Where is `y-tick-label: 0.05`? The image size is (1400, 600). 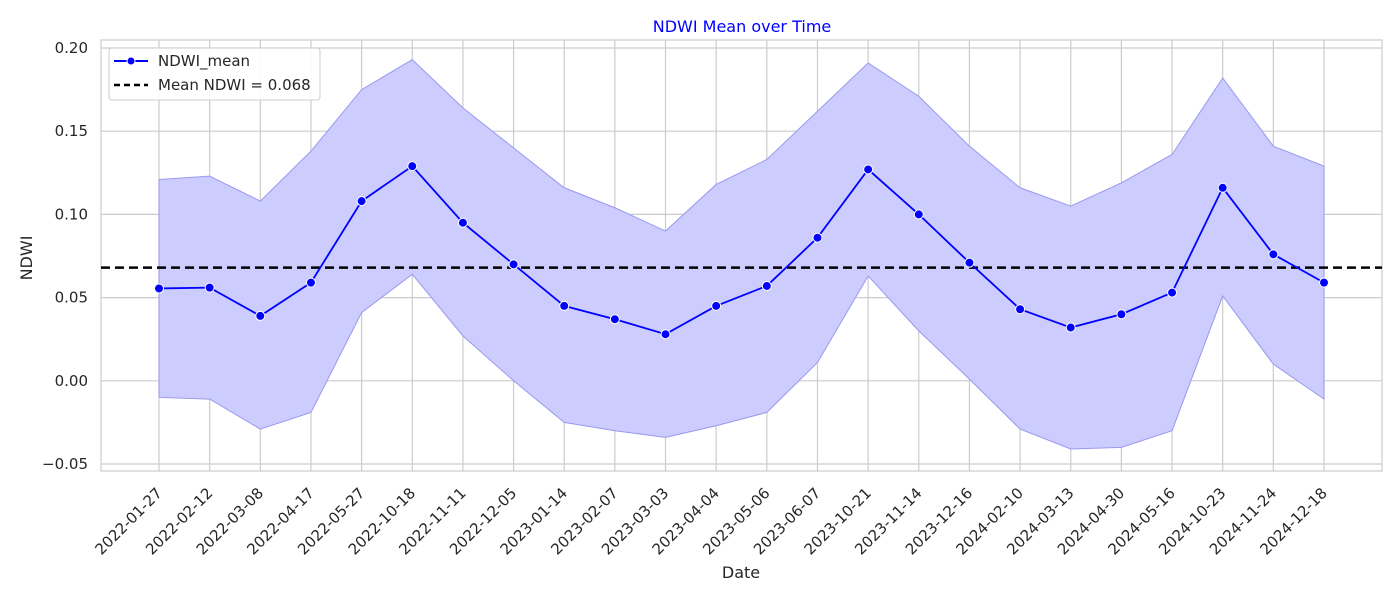 y-tick-label: 0.05 is located at coordinates (71, 298).